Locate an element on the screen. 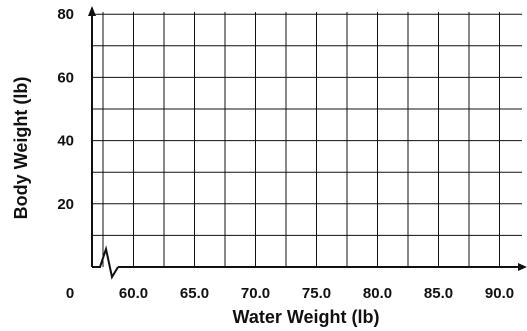  x-tick-label: 85.0 is located at coordinates (438, 293).